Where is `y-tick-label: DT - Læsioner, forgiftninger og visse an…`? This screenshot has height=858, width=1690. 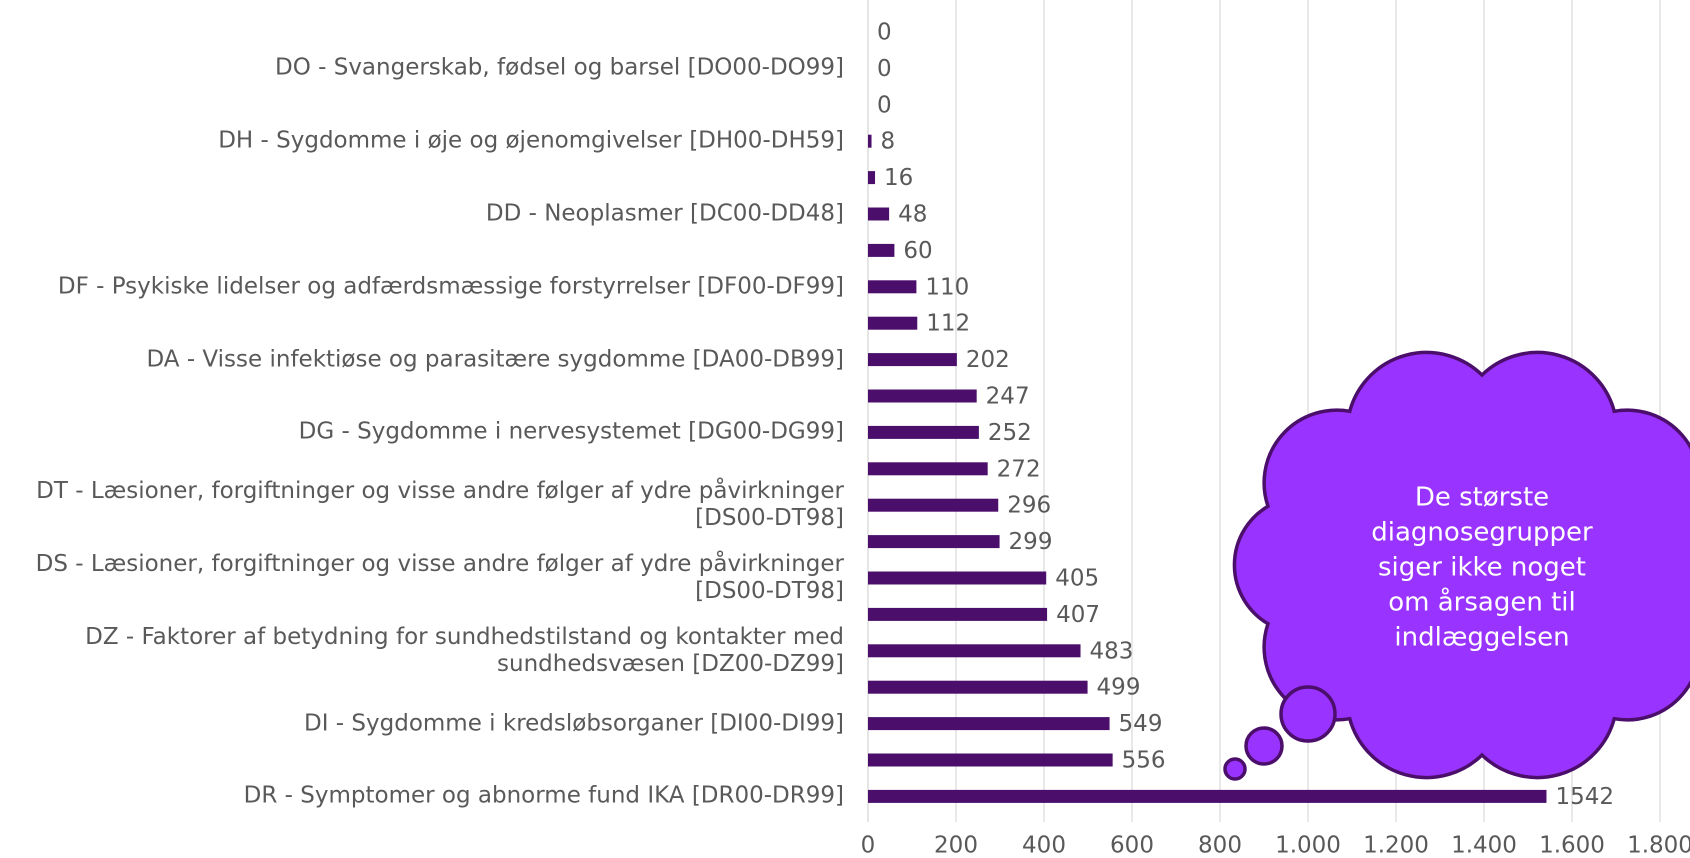
y-tick-label: DT - Læsioner, forgiftninger og visse an… is located at coordinates (440, 505).